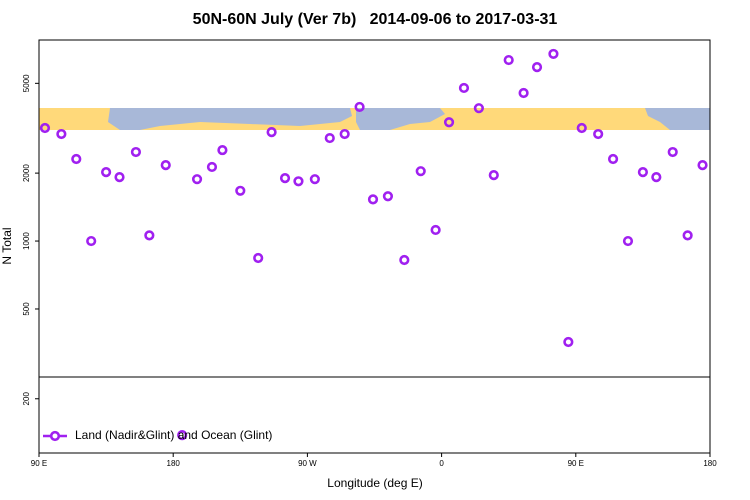  Describe the element at coordinates (374, 119) in the screenshot. I see `map-band` at that location.